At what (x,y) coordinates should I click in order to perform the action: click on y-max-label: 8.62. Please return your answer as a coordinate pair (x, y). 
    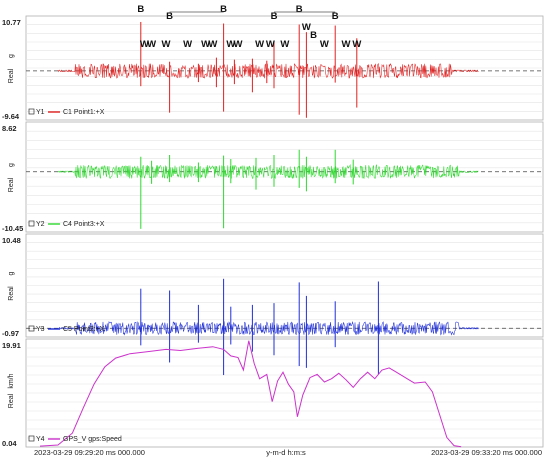
    Looking at the image, I should click on (9, 128).